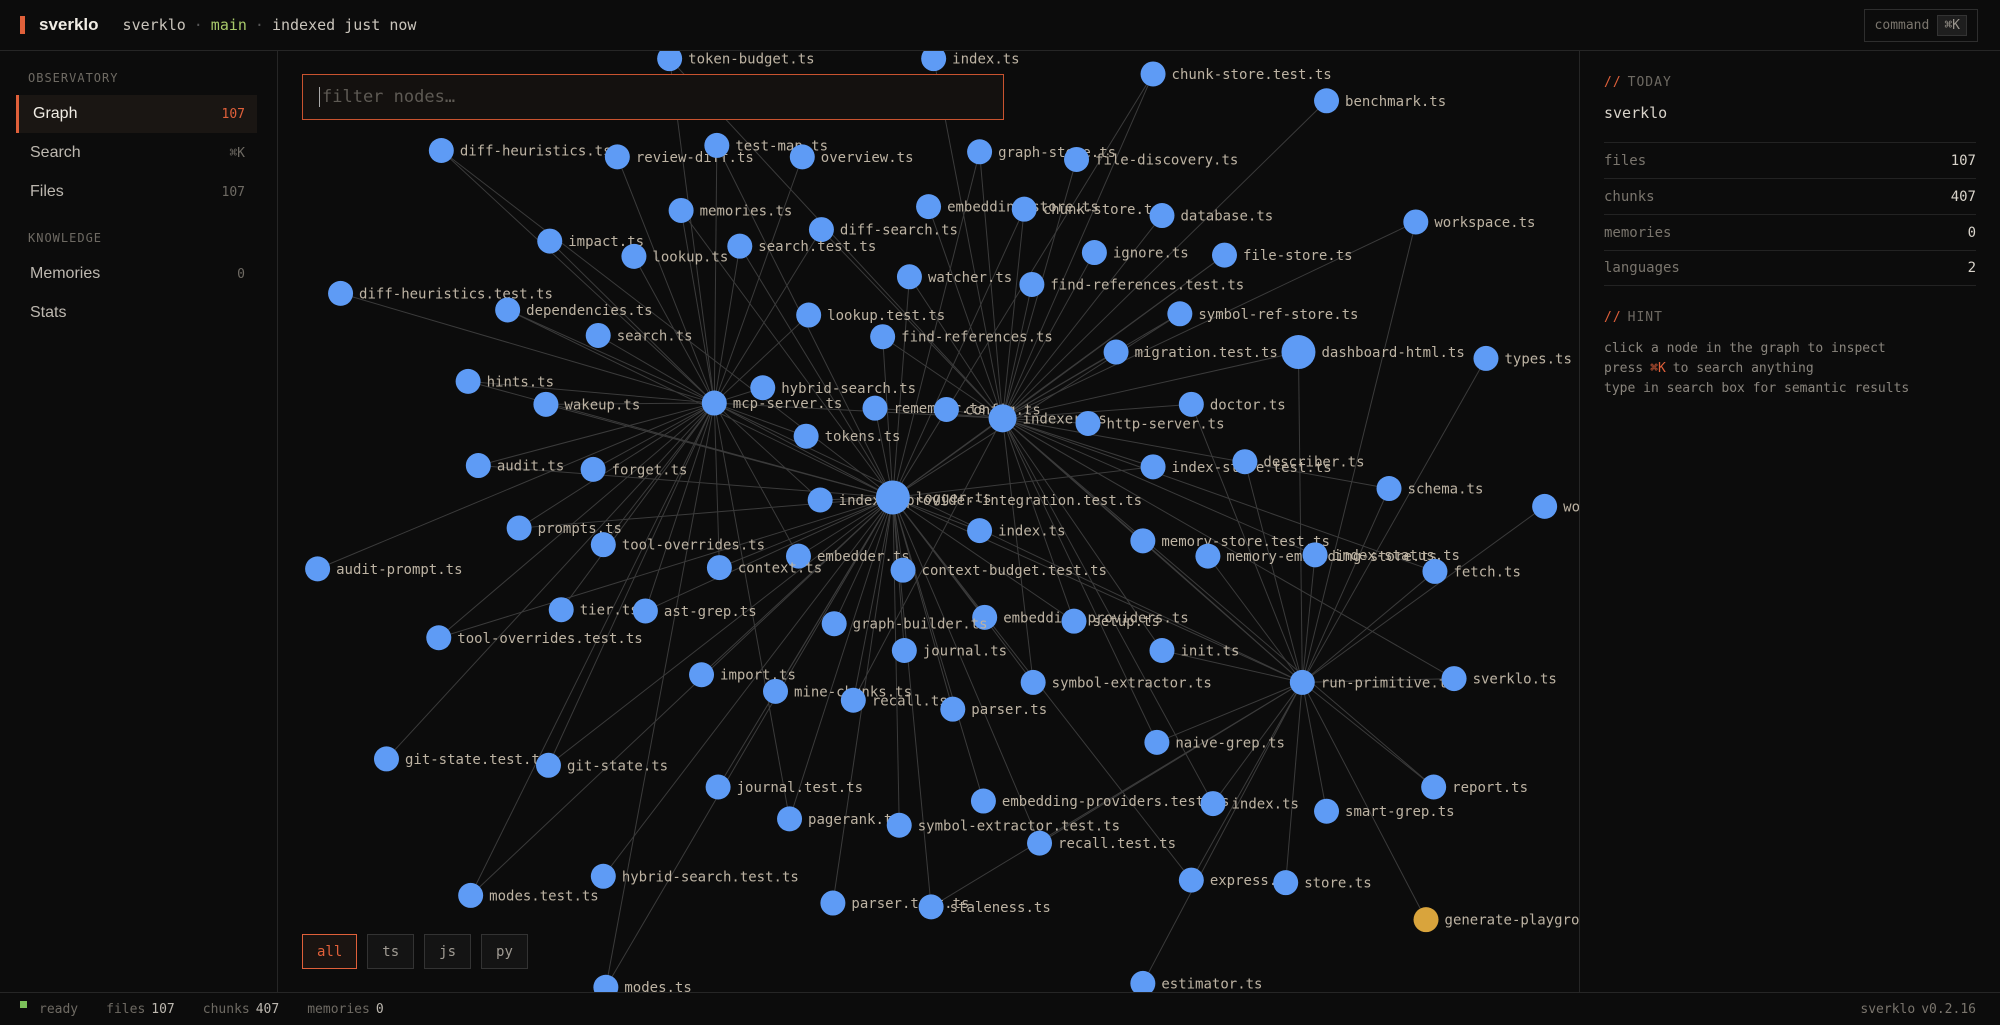  I want to click on graph-node: pagerank.ts, so click(839, 819).